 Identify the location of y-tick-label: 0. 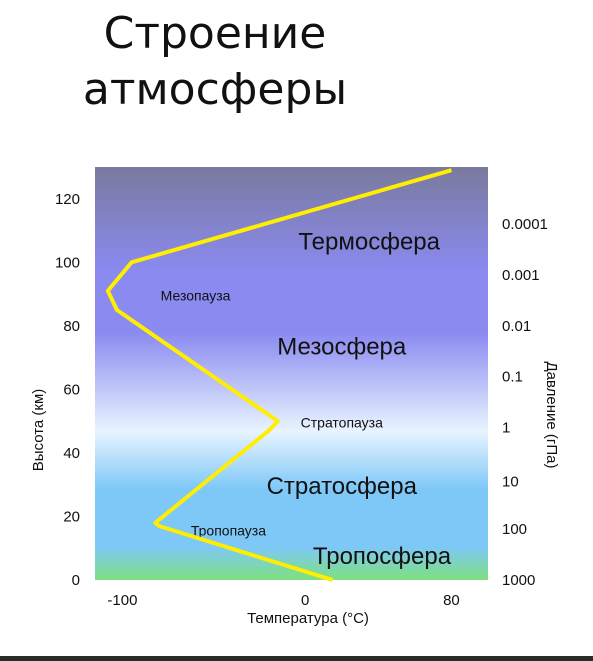
(76, 580).